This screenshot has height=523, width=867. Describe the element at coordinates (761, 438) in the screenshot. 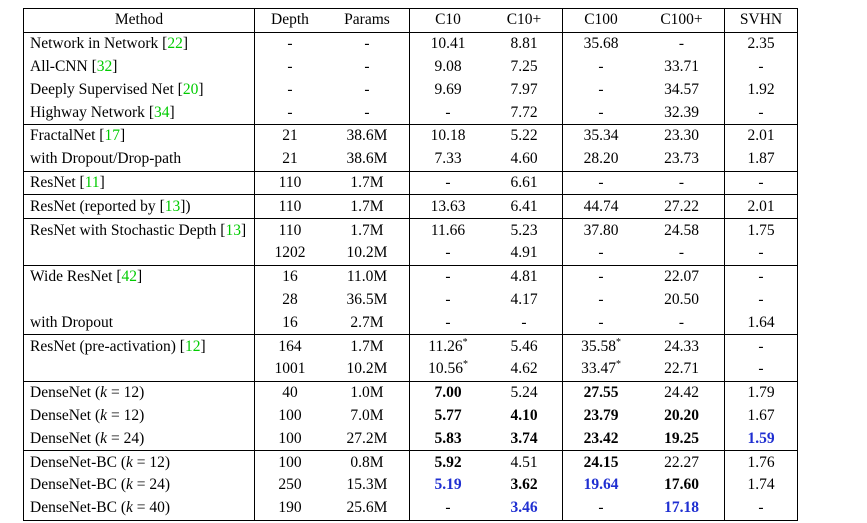

I see `cell-svhn-value: 1.59` at that location.